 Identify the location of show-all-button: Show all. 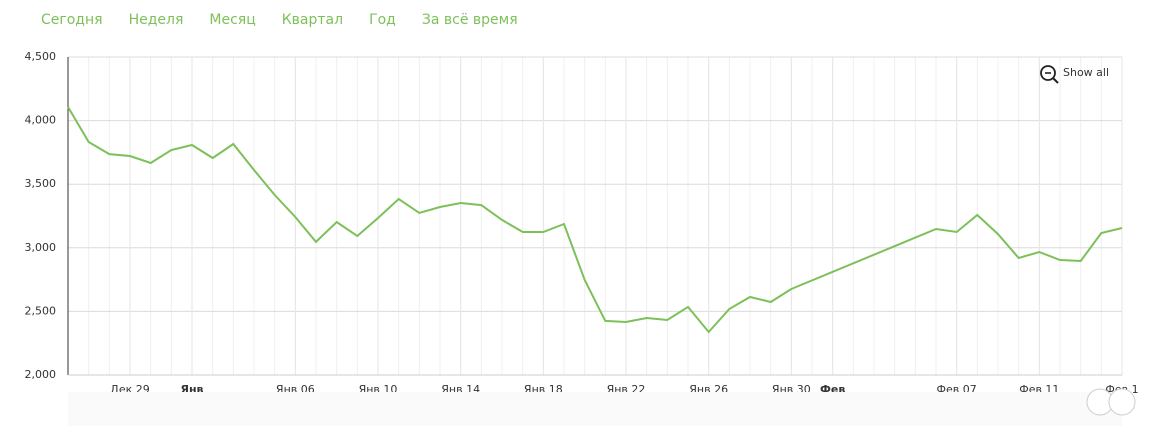
(1074, 74).